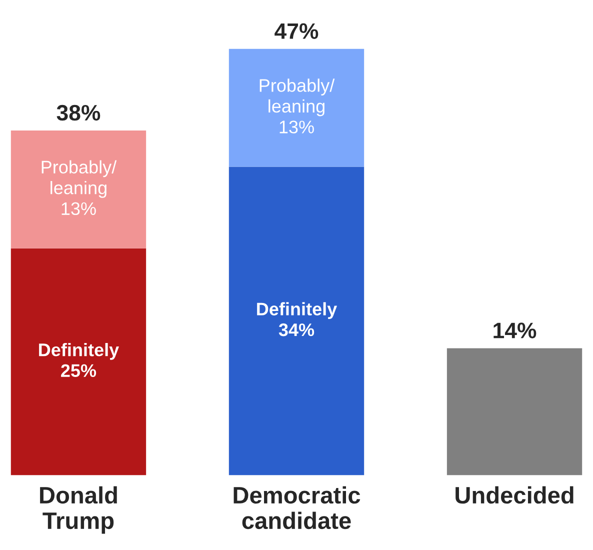 The width and height of the screenshot is (593, 550). I want to click on total-label: 38%, so click(78, 112).